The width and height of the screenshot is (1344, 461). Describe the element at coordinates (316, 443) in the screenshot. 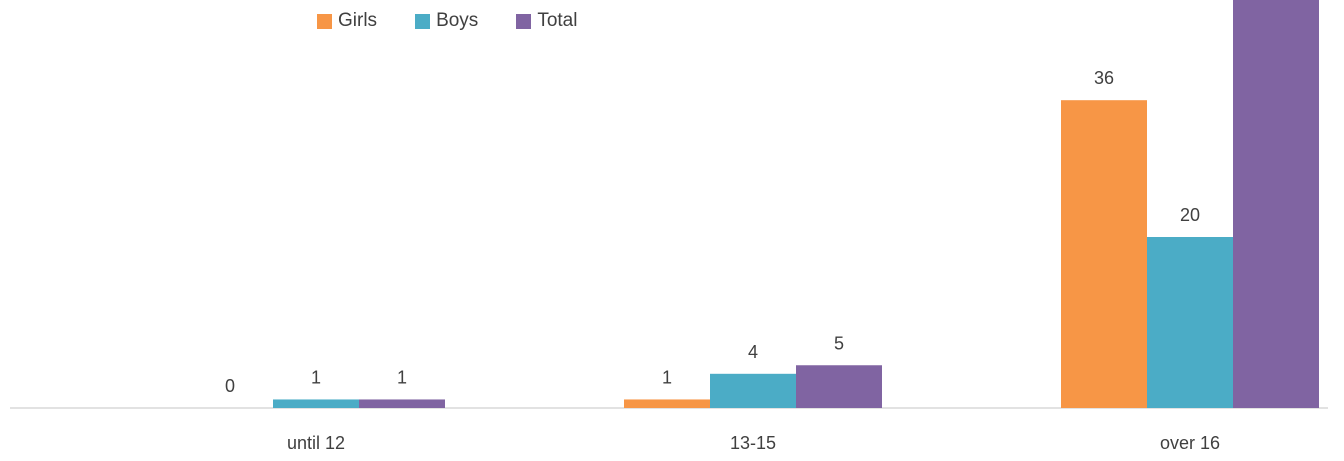

I see `x-tick-label-until-12: until 12` at that location.